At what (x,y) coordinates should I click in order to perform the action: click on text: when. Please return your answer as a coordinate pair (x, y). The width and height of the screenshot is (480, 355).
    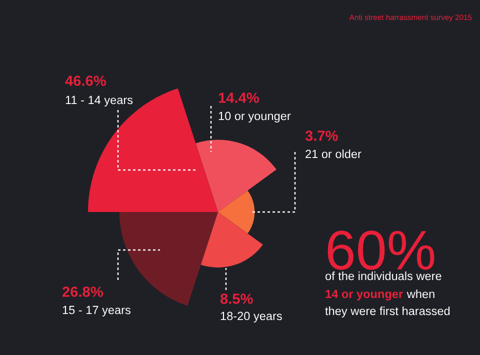
    Looking at the image, I should click on (420, 293).